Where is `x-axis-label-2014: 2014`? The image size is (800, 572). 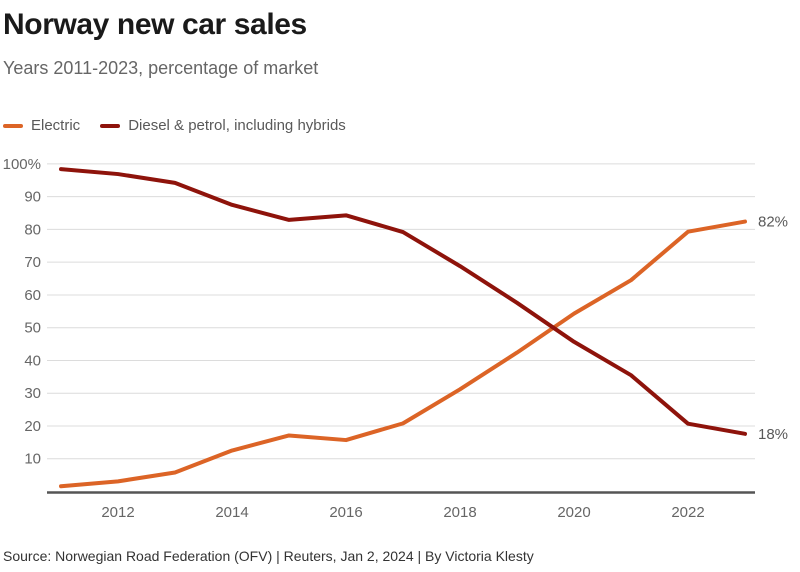
x-axis-label-2014: 2014 is located at coordinates (231, 512).